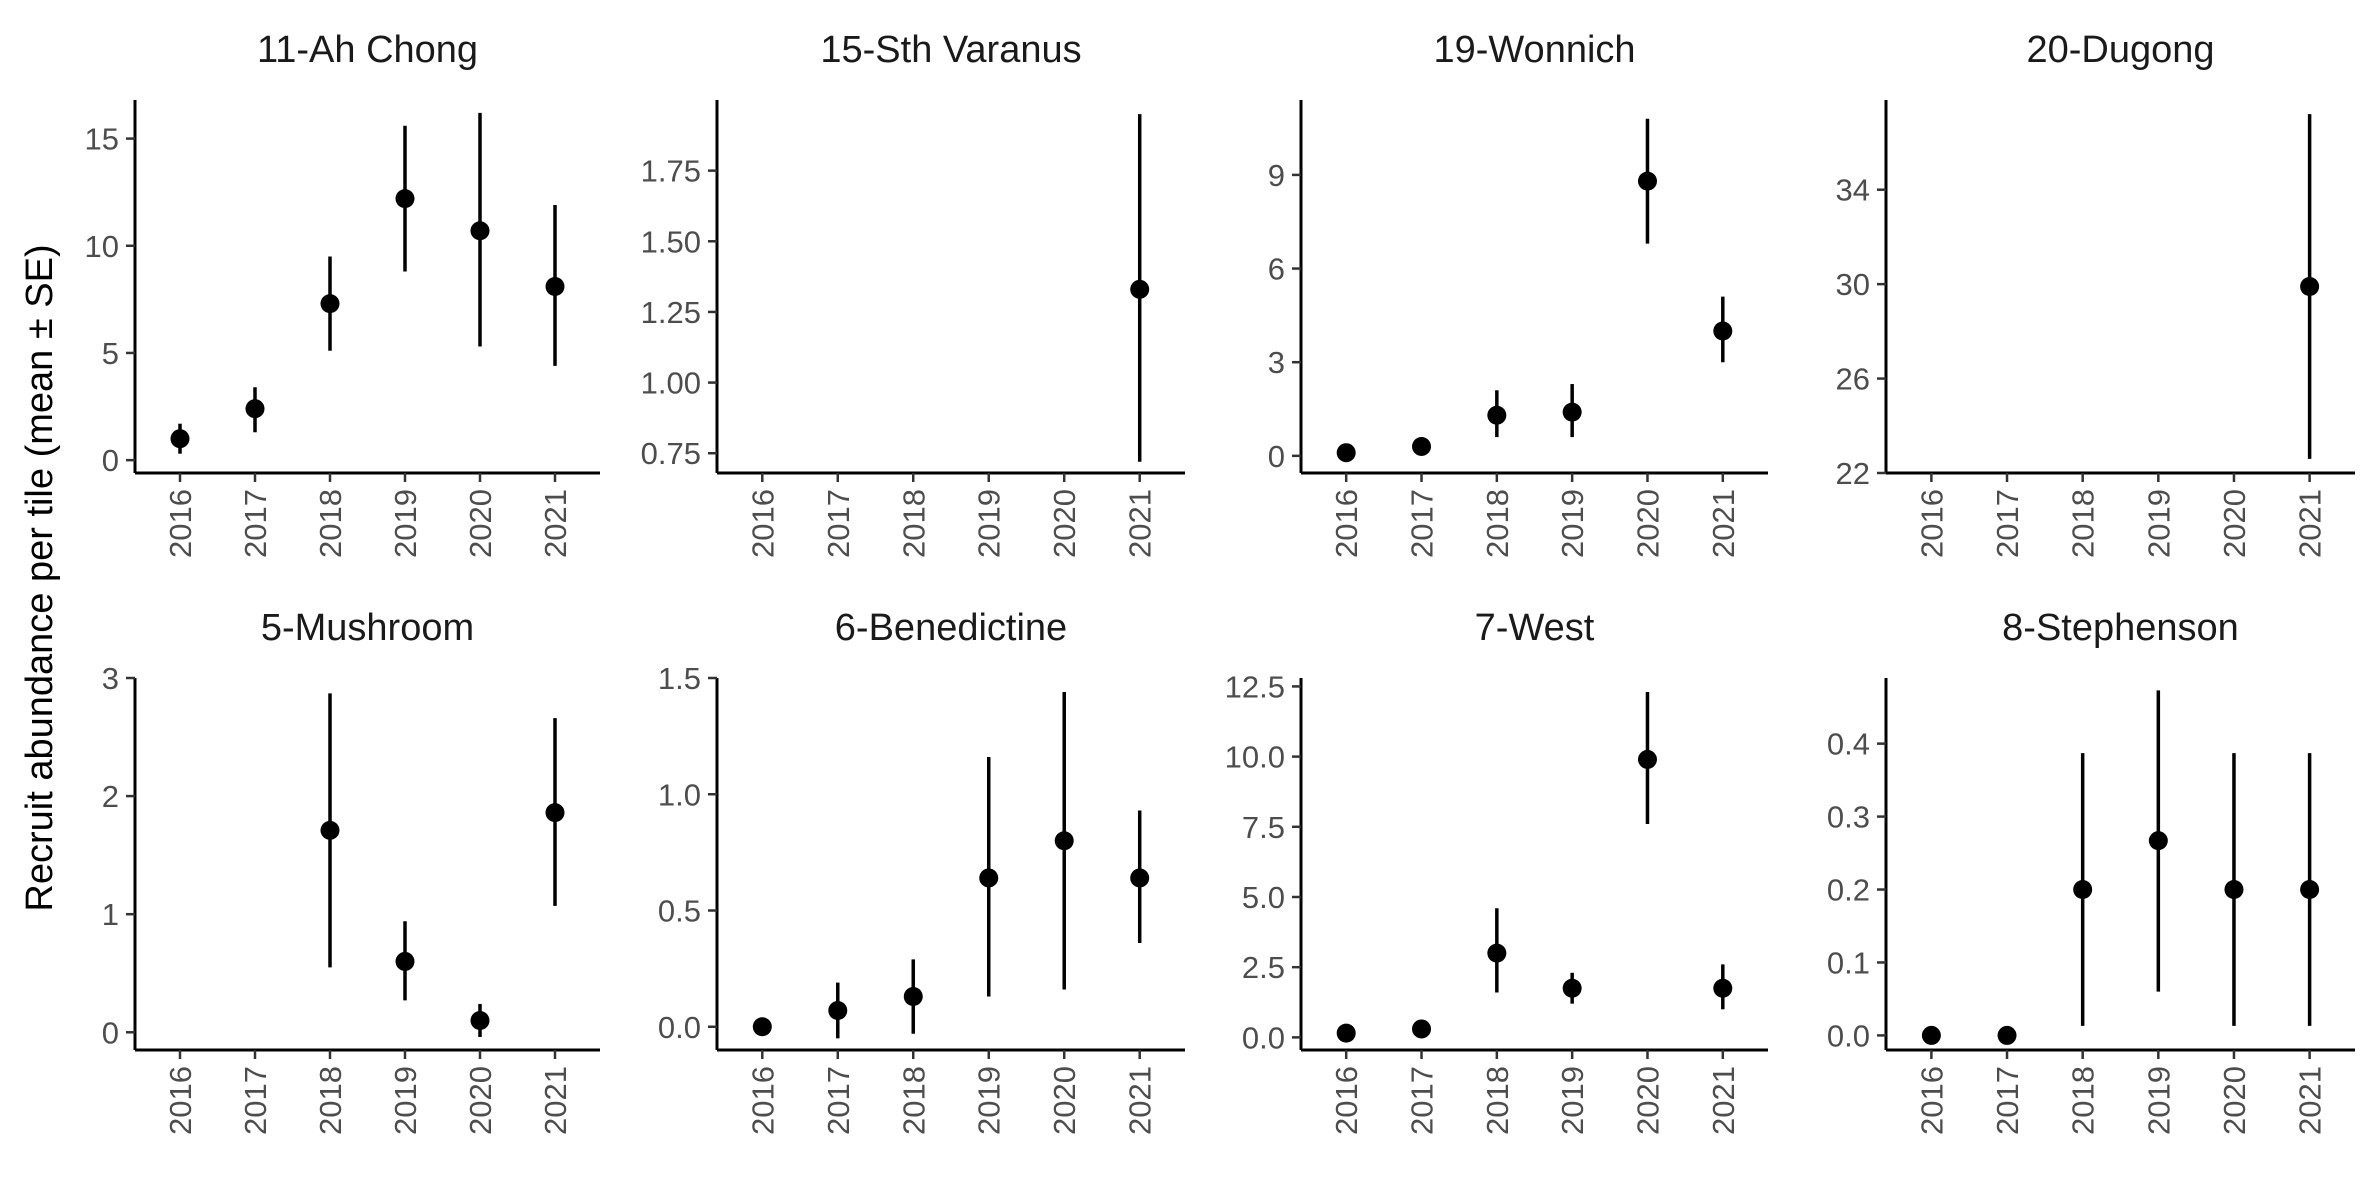 The image size is (2362, 1186). Describe the element at coordinates (838, 1010) in the screenshot. I see `data-point-6-benedictine-2017` at that location.